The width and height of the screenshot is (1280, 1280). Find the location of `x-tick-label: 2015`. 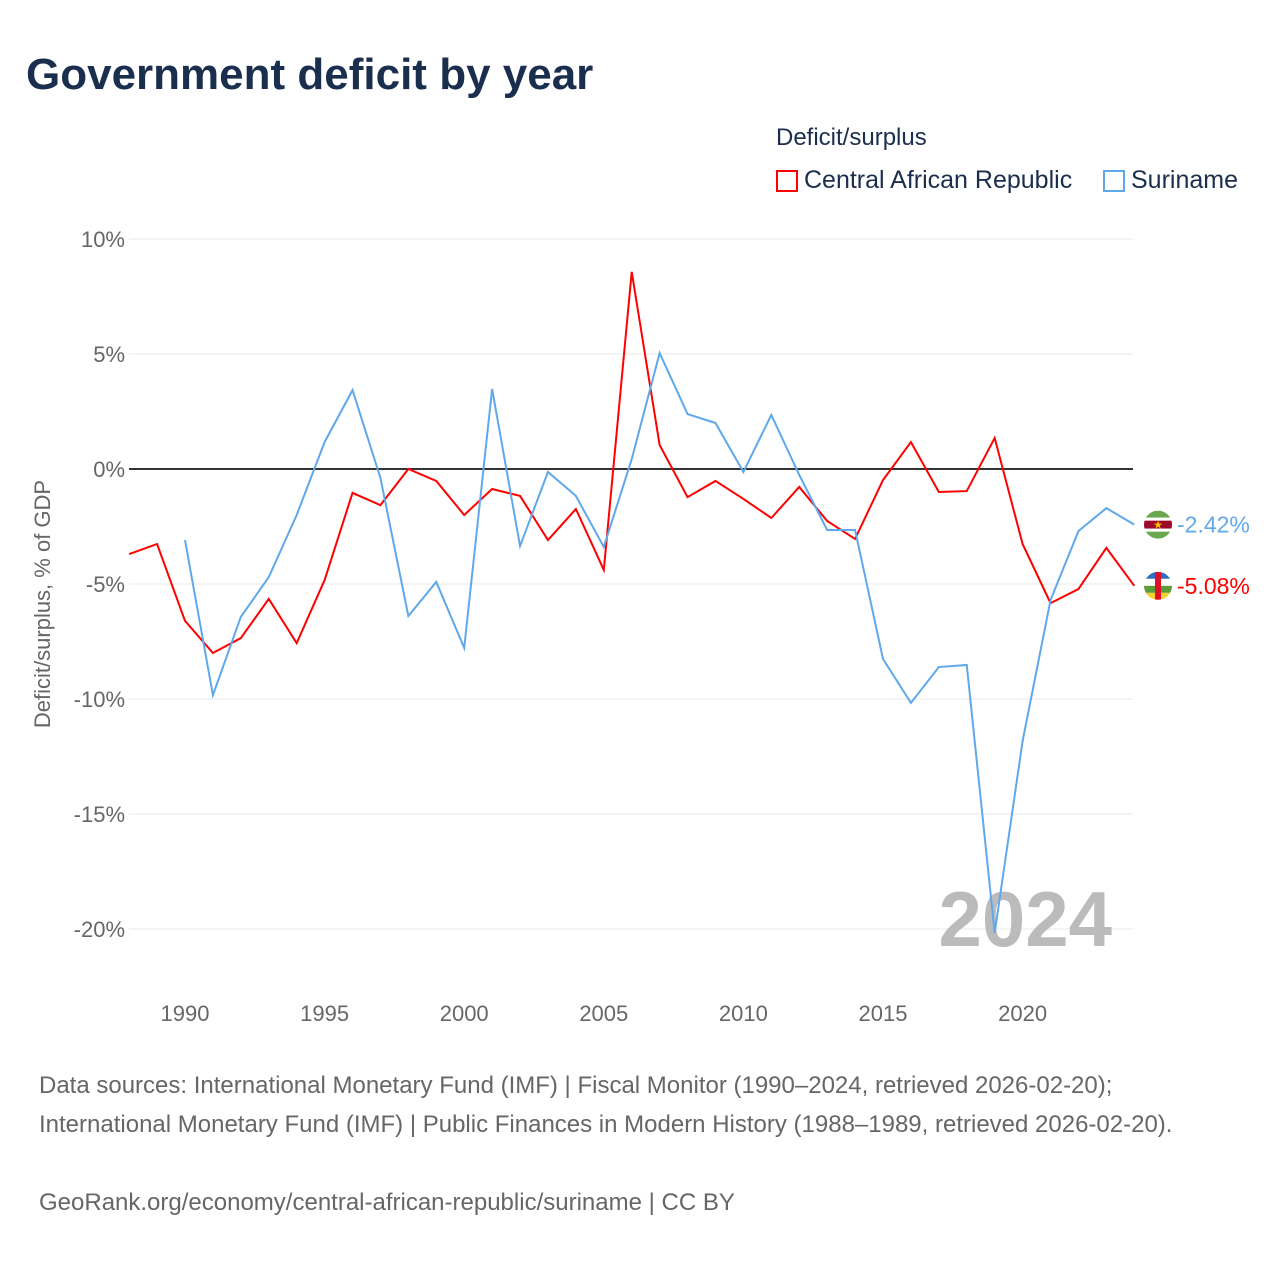

x-tick-label: 2015 is located at coordinates (883, 1013).